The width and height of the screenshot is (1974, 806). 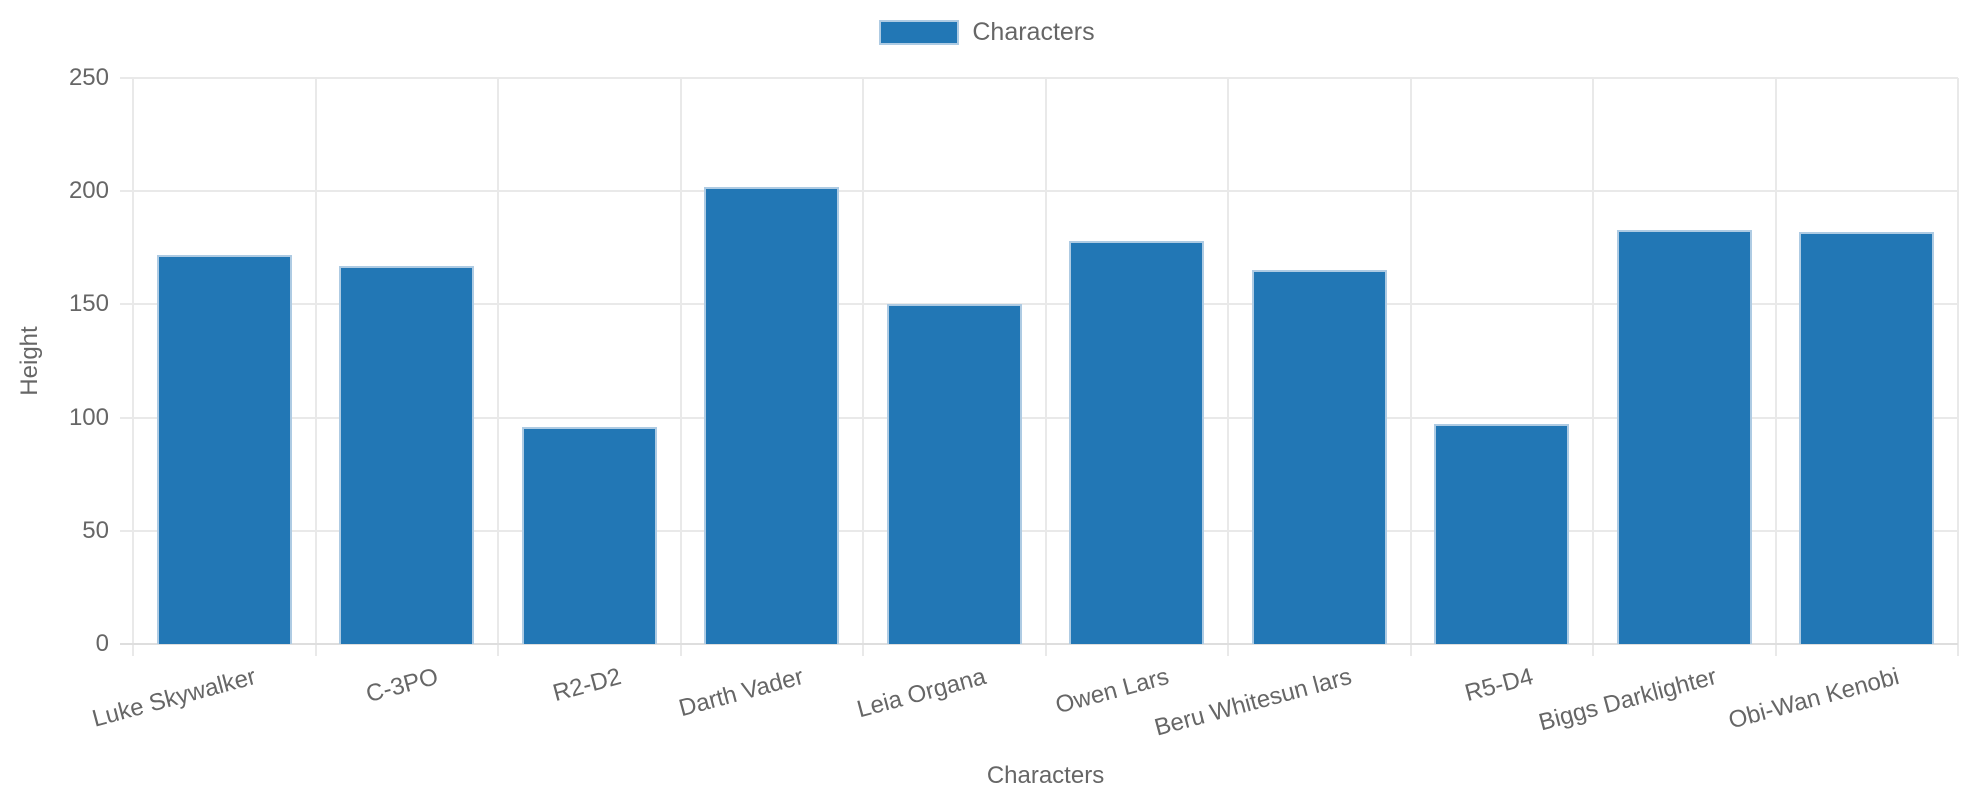 What do you see at coordinates (1502, 534) in the screenshot?
I see `bar-r5-d4` at bounding box center [1502, 534].